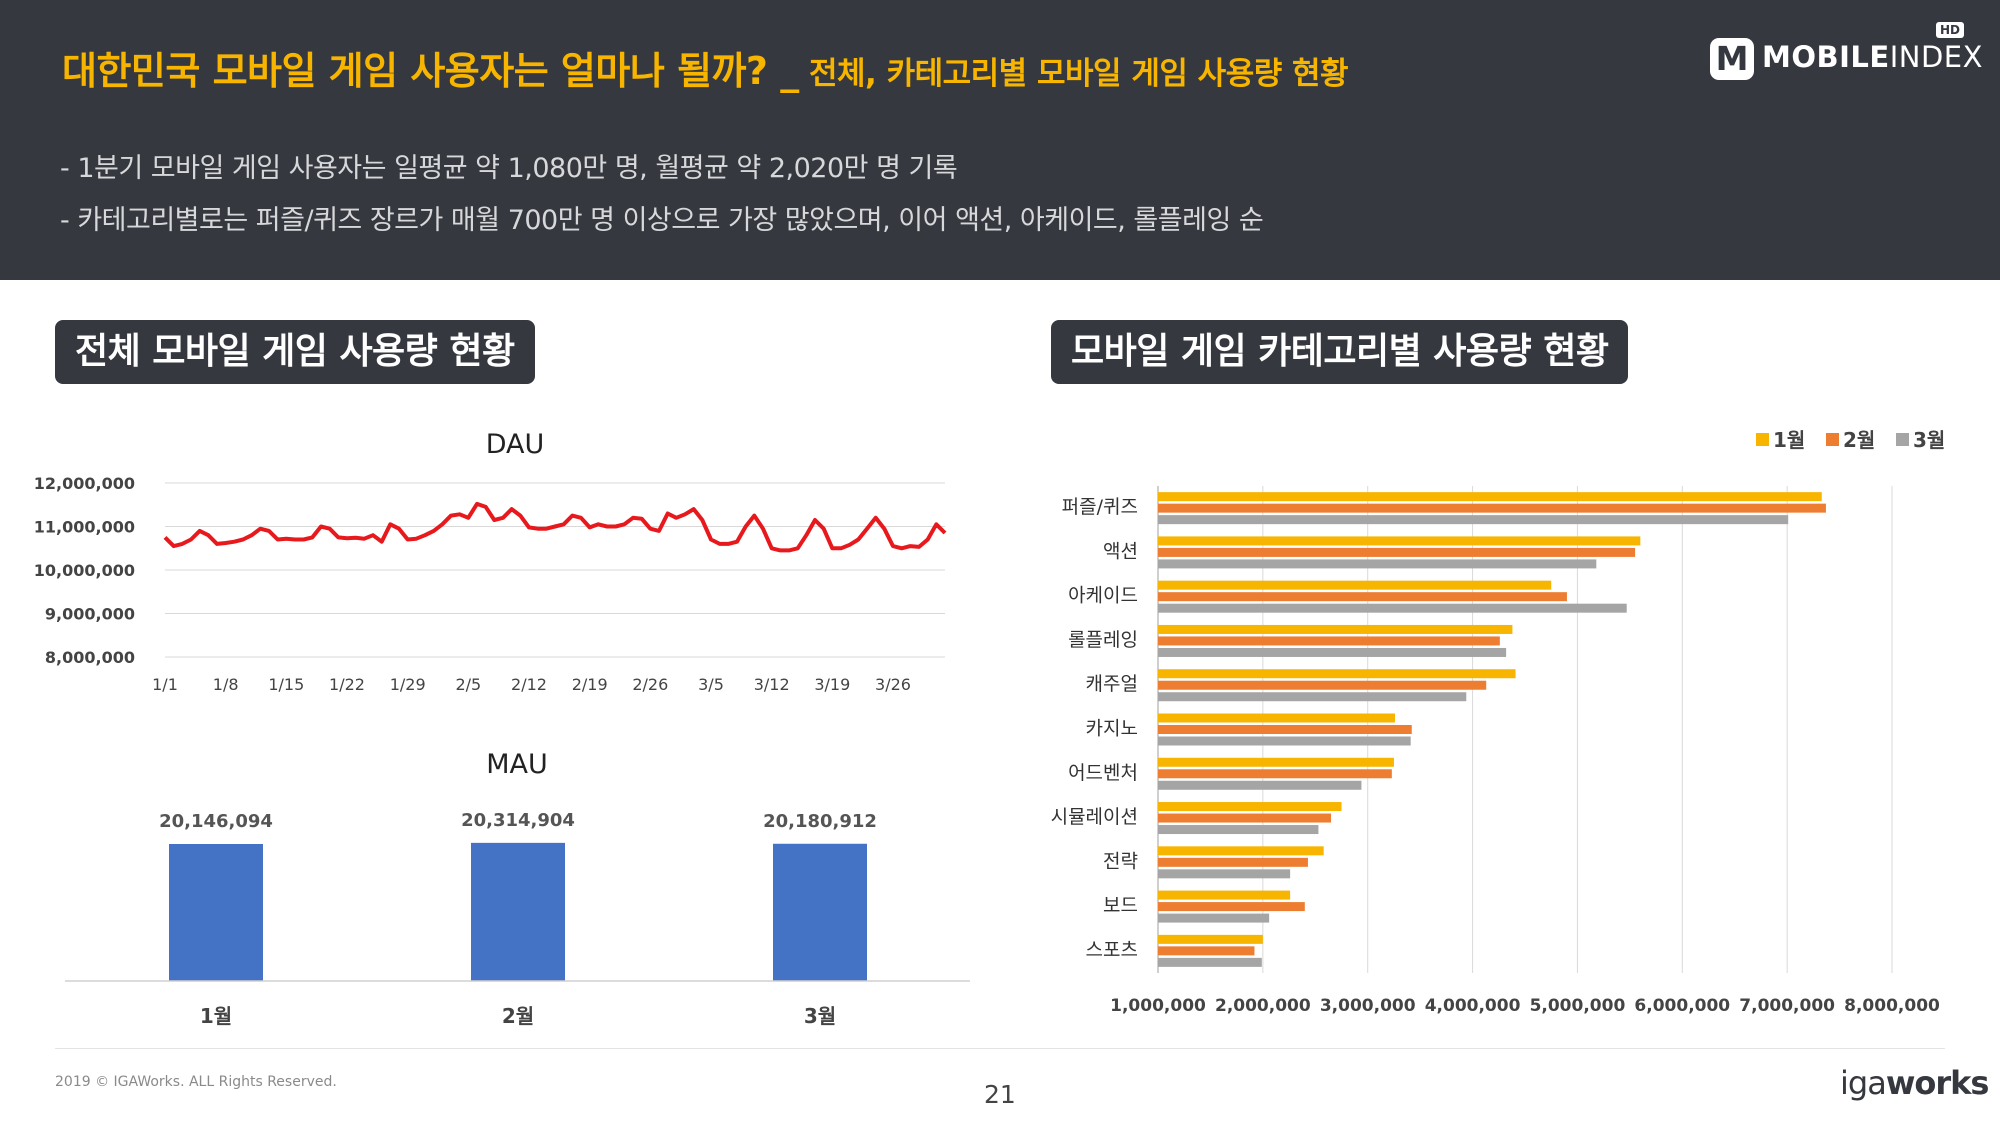 The width and height of the screenshot is (2000, 1125). What do you see at coordinates (1073, 74) in the screenshot?
I see `title-subtitle: 전체, 카테고리별 모바일 게임 사용량 현황` at bounding box center [1073, 74].